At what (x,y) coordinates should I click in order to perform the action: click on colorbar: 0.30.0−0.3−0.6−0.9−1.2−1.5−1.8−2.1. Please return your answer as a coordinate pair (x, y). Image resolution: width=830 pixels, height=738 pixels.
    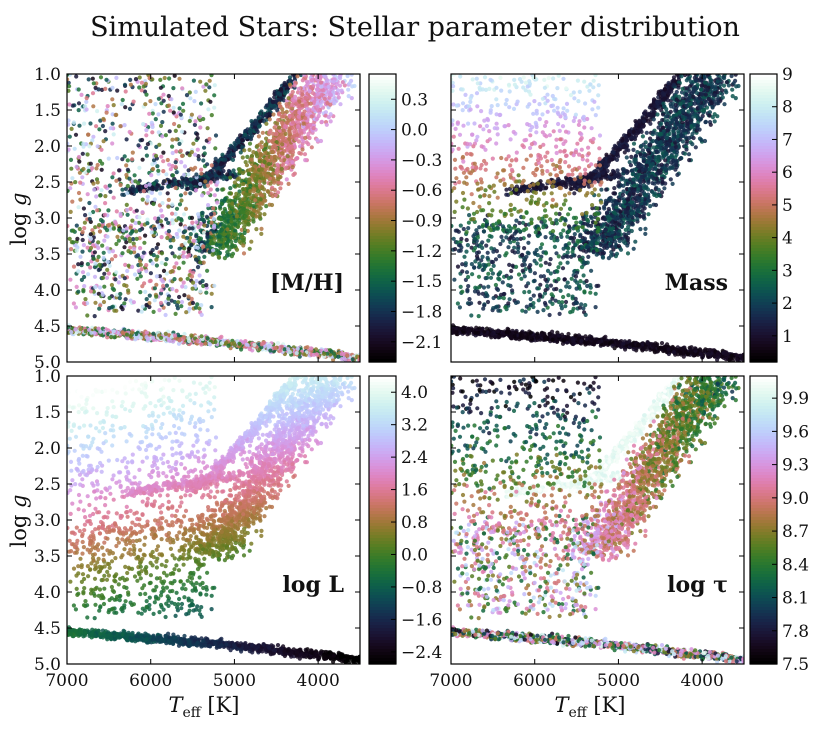
    Looking at the image, I should click on (405, 218).